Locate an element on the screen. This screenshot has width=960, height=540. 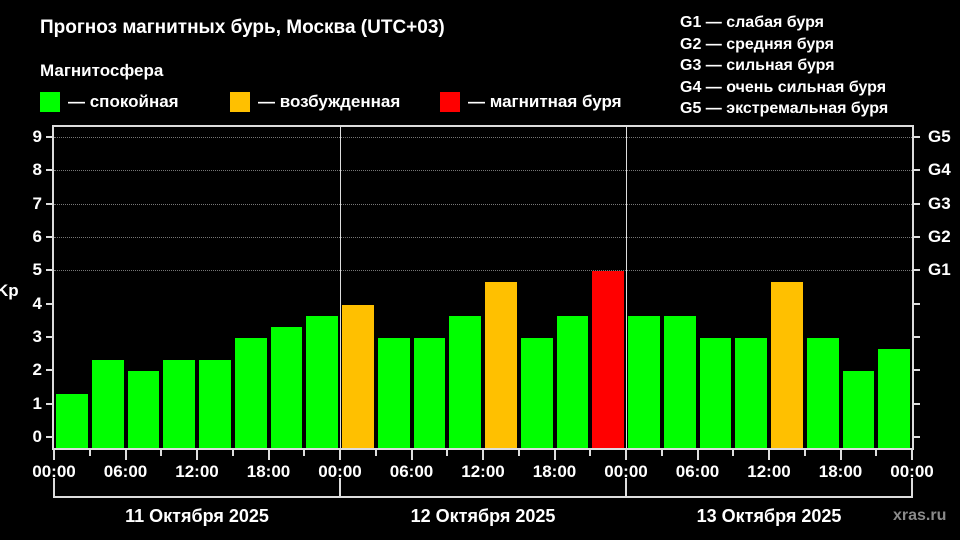
y-axis-label: Kp is located at coordinates (9, 290).